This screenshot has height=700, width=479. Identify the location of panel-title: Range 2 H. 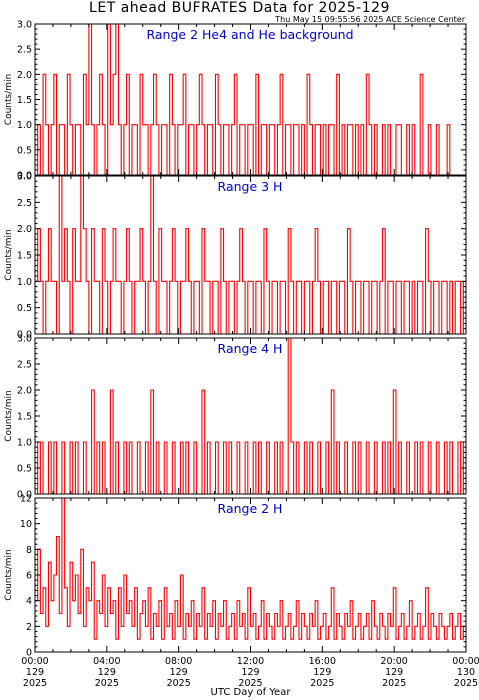
(250, 508).